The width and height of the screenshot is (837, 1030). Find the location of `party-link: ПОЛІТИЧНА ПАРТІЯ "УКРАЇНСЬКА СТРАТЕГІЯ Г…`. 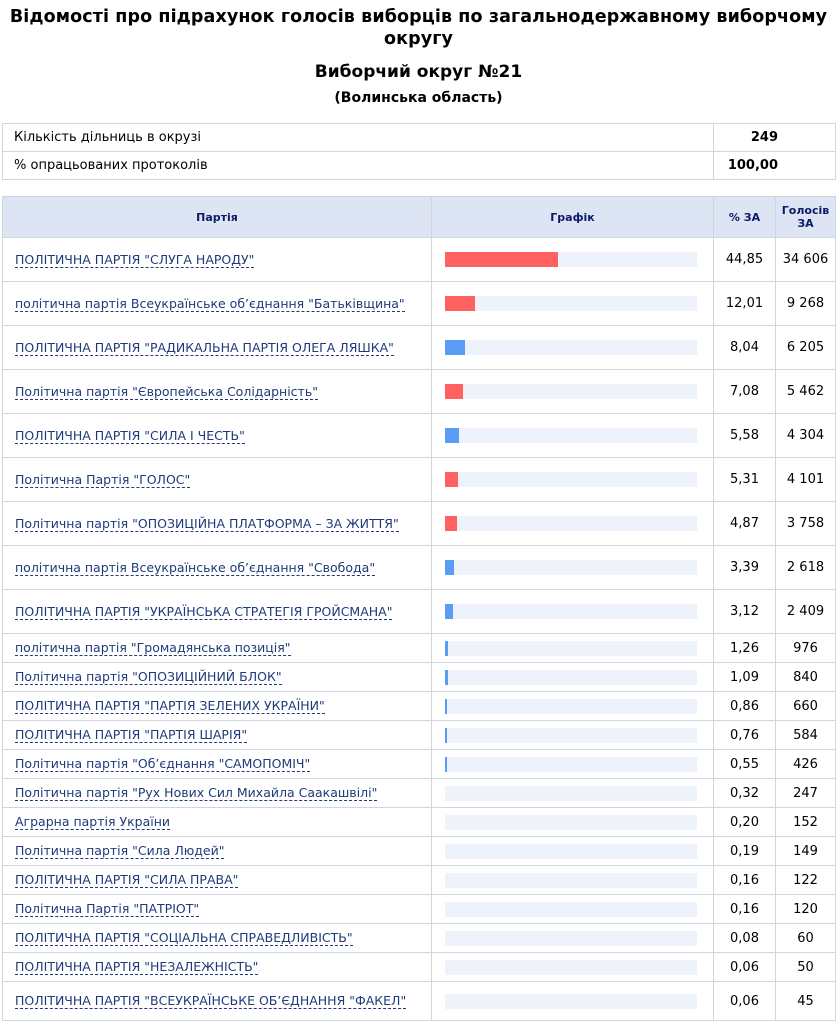

party-link: ПОЛІТИЧНА ПАРТІЯ "УКРАЇНСЬКА СТРАТЕГІЯ Г… is located at coordinates (204, 611).